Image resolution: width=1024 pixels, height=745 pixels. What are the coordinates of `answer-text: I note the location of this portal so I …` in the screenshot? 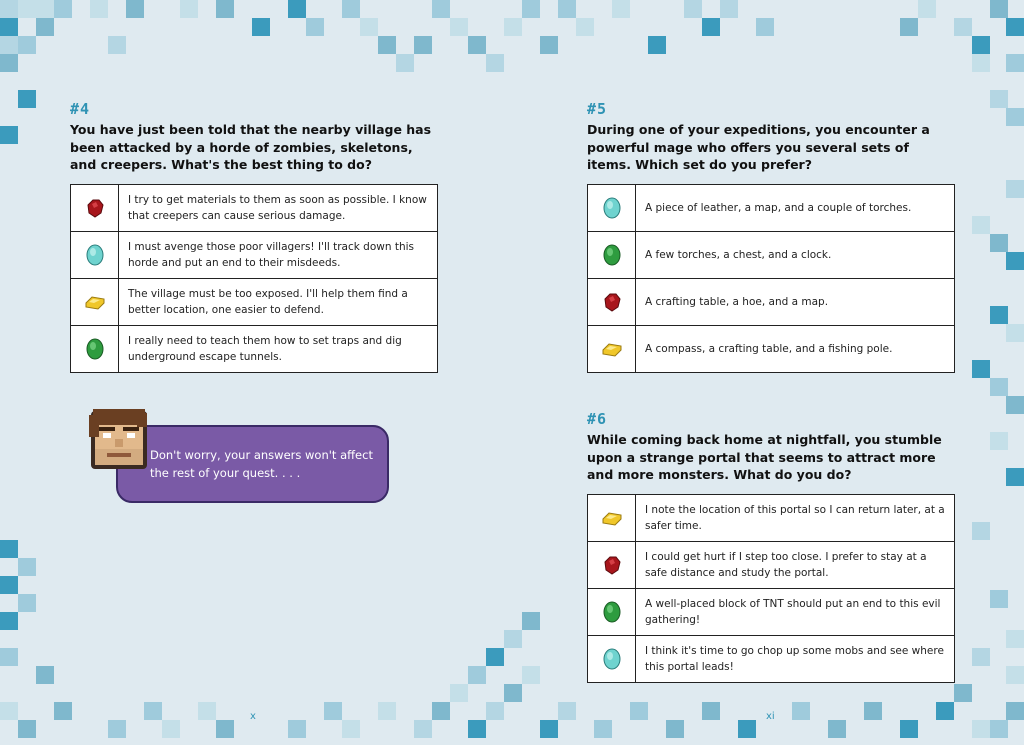 It's located at (795, 517).